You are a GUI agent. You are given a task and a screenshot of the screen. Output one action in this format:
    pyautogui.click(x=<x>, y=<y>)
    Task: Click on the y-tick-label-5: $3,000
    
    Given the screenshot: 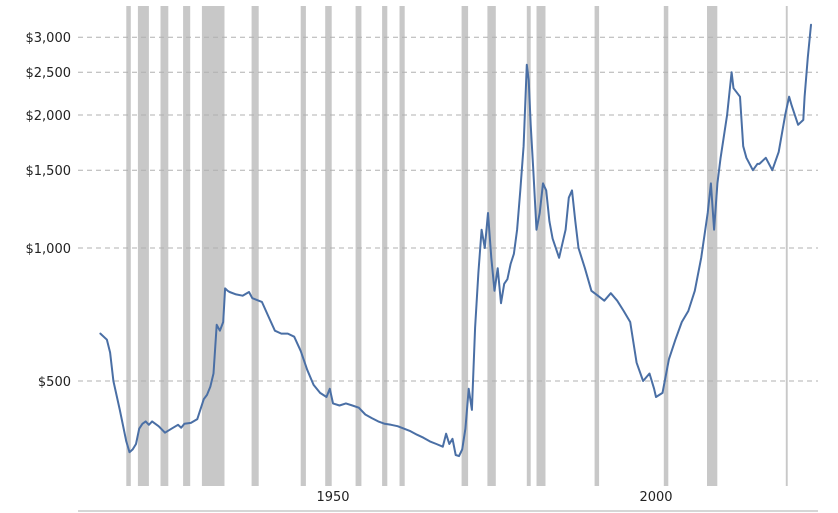 What is the action you would take?
    pyautogui.click(x=49, y=38)
    